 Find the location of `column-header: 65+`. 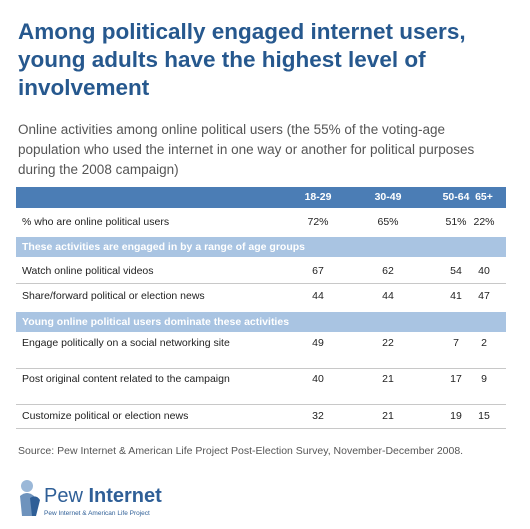

column-header: 65+ is located at coordinates (484, 197).